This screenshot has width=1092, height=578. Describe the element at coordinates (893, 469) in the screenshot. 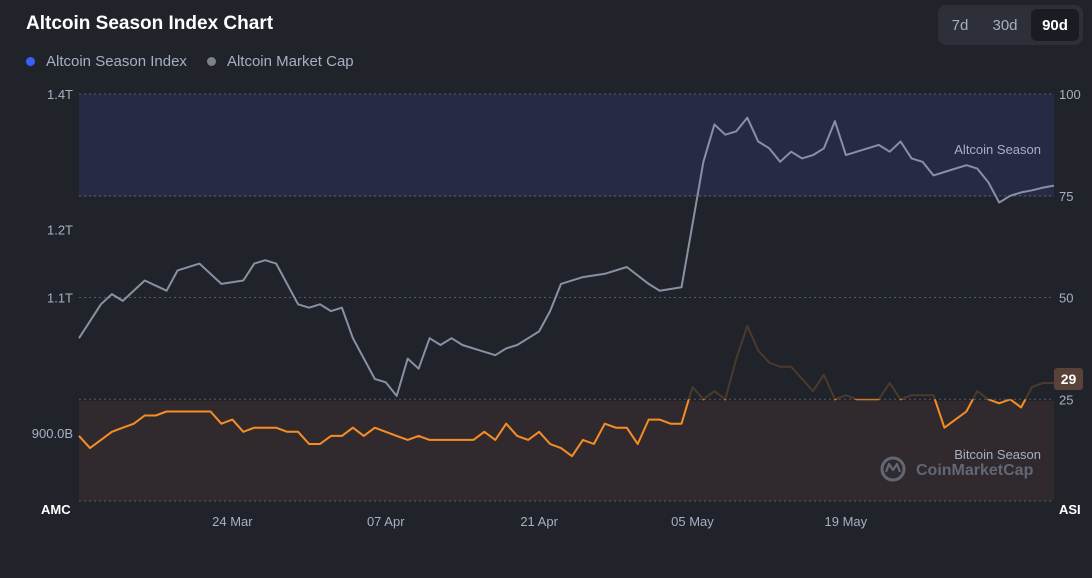

I see `coinmarketcap-logo-icon` at that location.